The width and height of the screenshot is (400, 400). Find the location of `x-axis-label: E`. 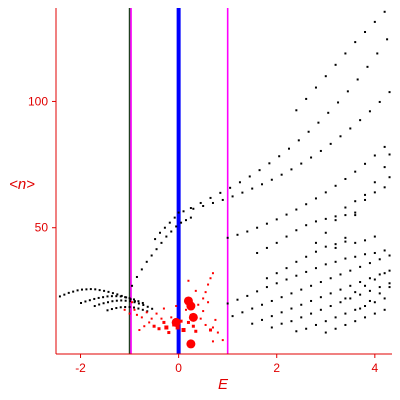

x-axis-label: E is located at coordinates (223, 384).